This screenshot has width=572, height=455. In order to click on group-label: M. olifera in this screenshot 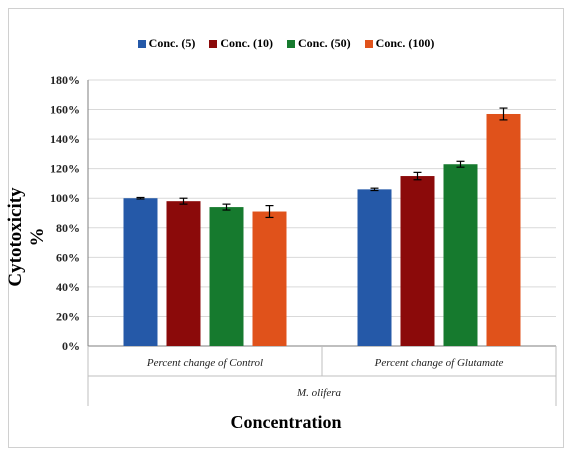, I will do `click(318, 393)`.